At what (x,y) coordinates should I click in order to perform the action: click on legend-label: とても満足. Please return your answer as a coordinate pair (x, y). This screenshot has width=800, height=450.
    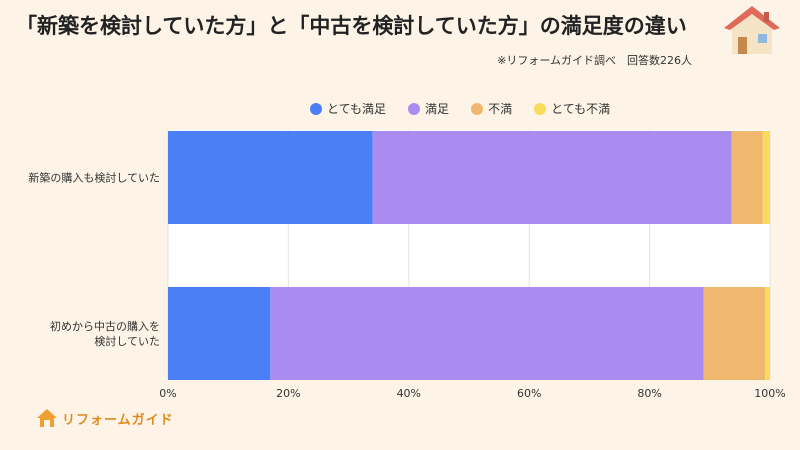
    Looking at the image, I should click on (357, 109).